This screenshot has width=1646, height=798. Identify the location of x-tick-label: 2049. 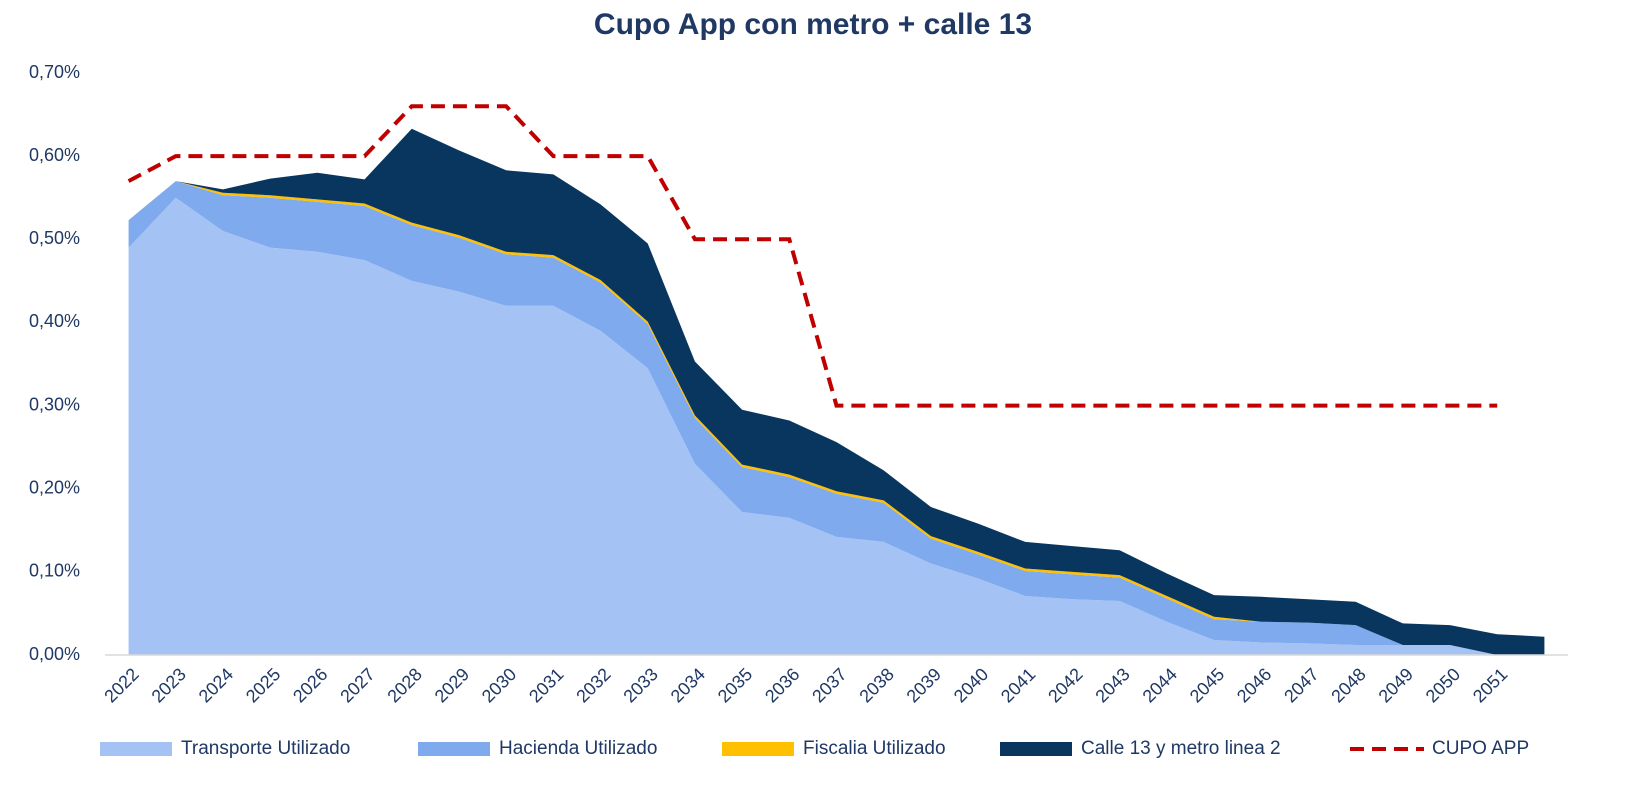
(1396, 685).